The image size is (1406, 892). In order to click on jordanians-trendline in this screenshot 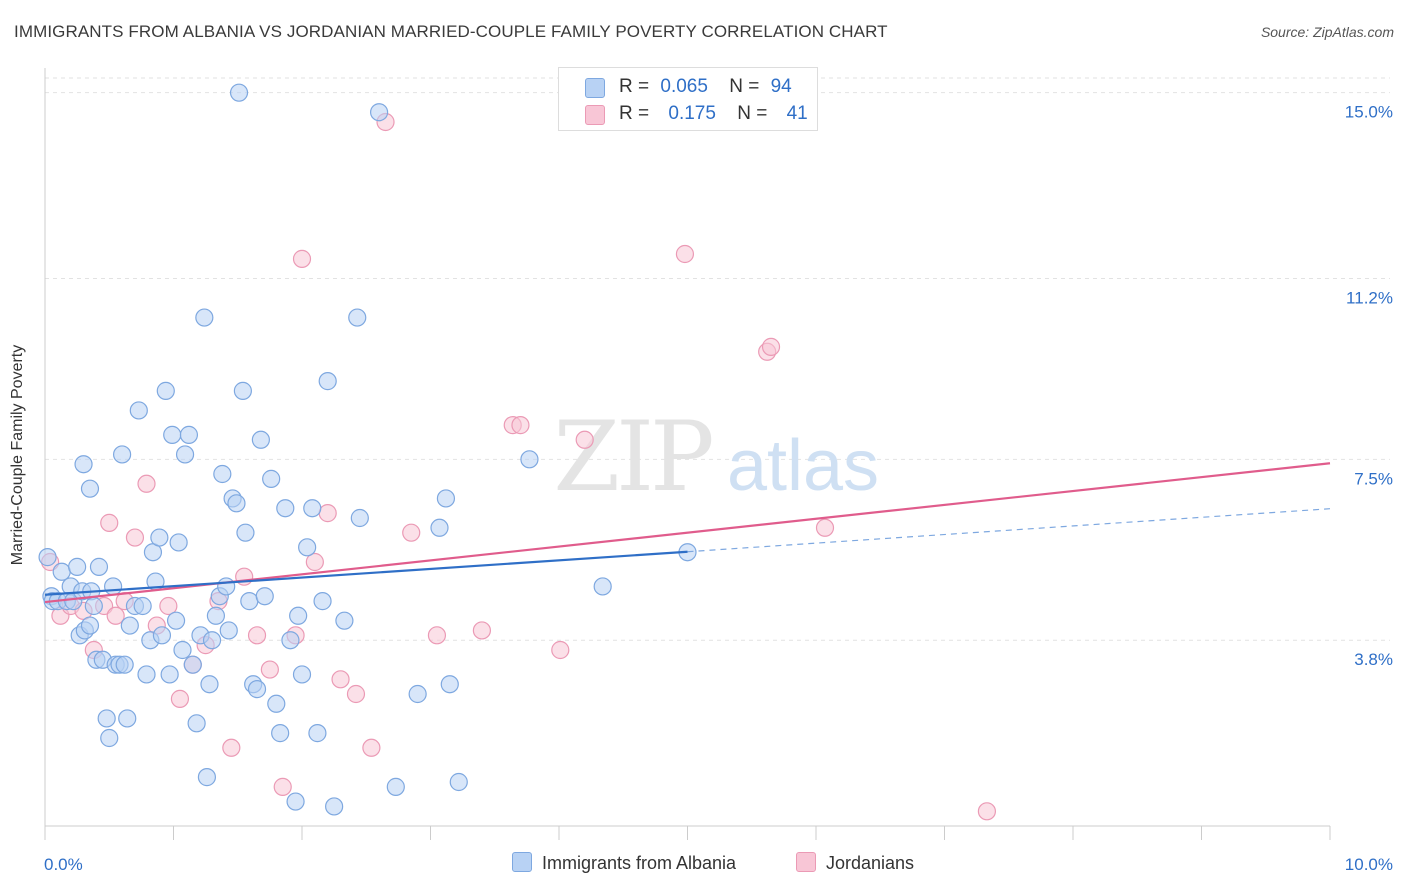, I will do `click(687, 533)`.